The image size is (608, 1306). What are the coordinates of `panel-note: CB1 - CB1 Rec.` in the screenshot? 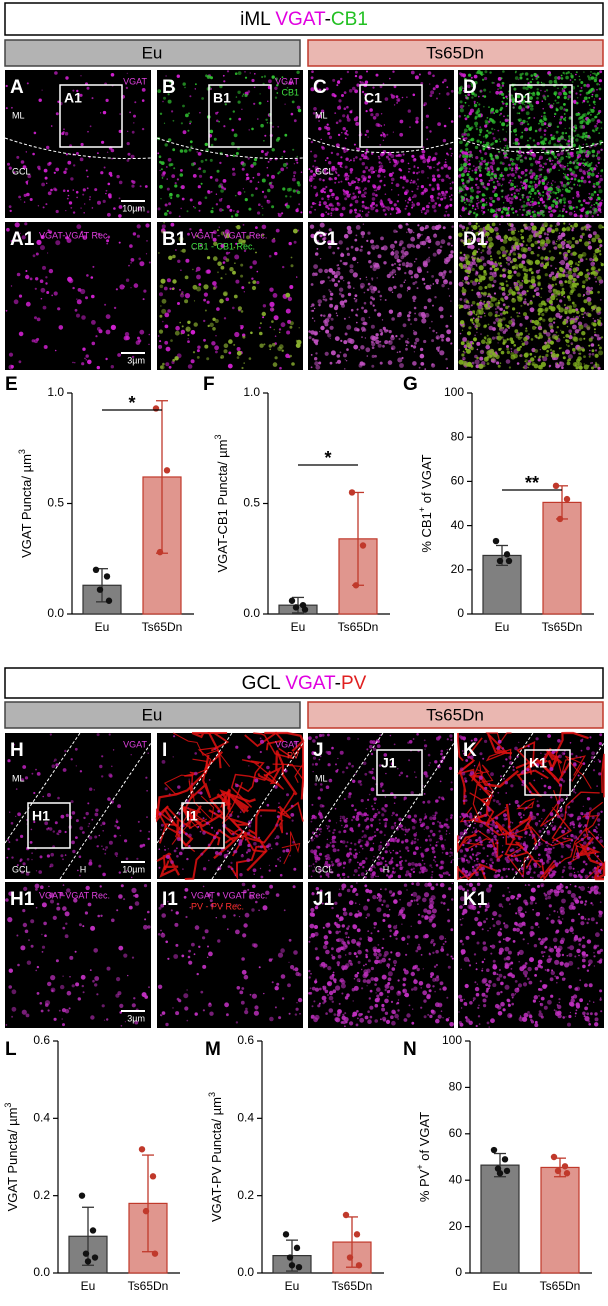 It's located at (223, 246).